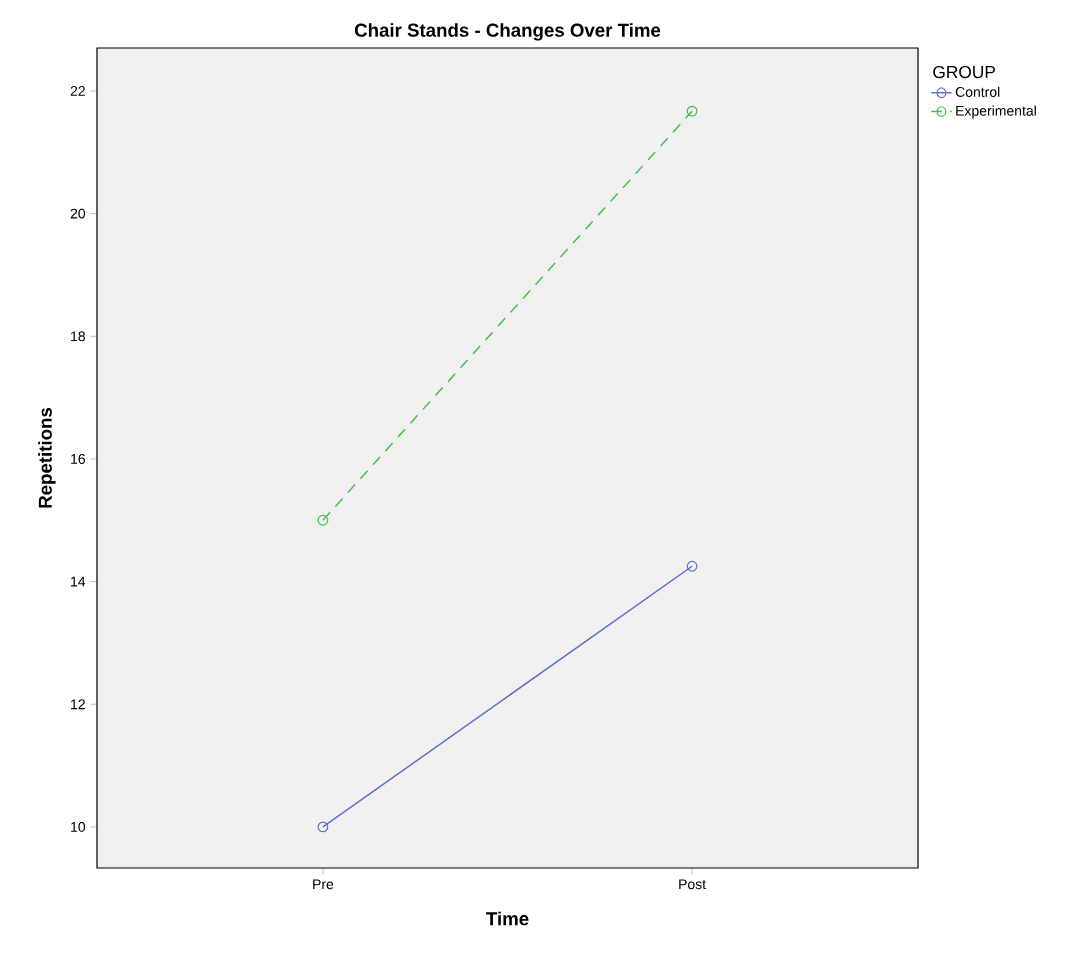  I want to click on legend-label: Control, so click(977, 91).